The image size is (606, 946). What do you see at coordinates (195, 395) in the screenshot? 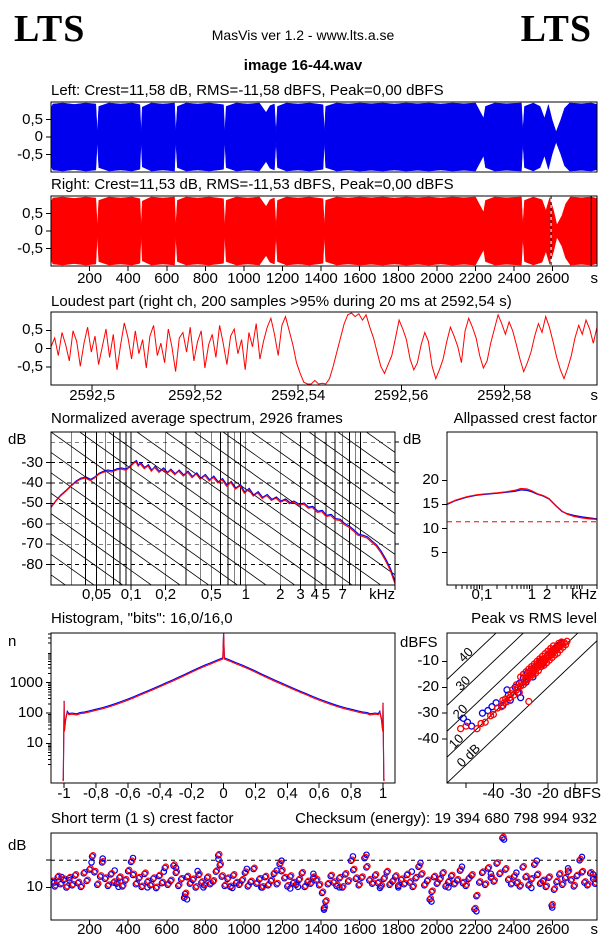
I see `loudest-xtick-label: 2592,52` at bounding box center [195, 395].